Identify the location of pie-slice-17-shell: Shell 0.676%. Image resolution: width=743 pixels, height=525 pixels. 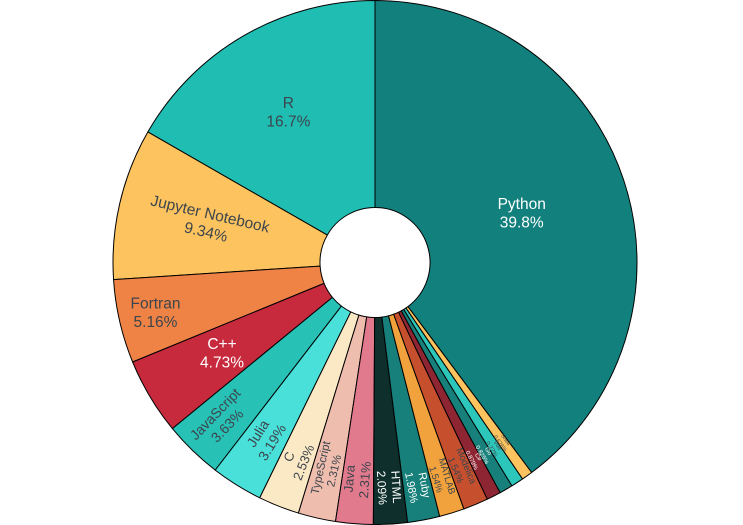
(469, 393).